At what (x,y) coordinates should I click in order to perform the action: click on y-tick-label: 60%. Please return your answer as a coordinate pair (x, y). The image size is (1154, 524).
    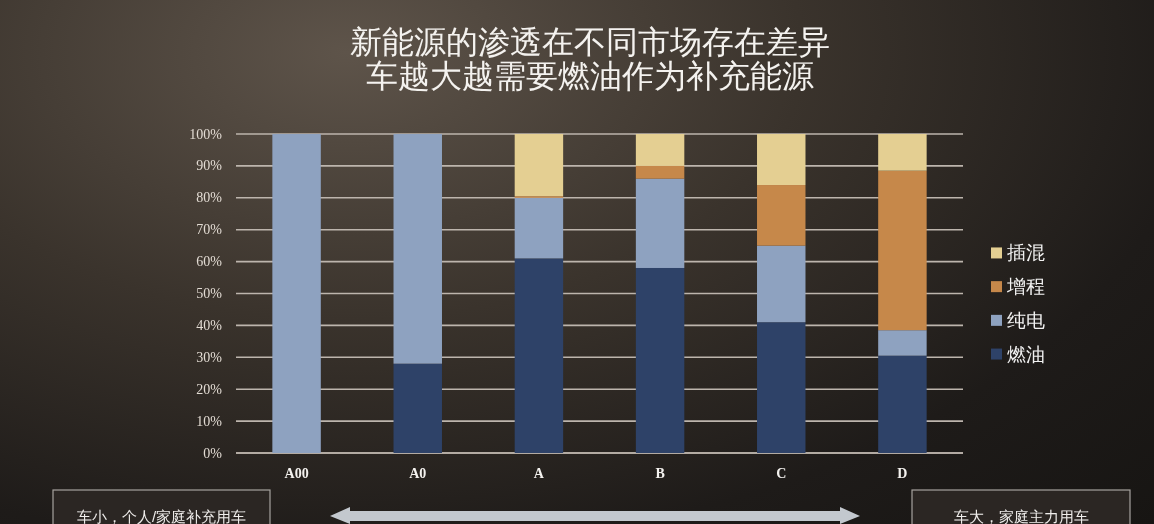
    Looking at the image, I should click on (209, 262).